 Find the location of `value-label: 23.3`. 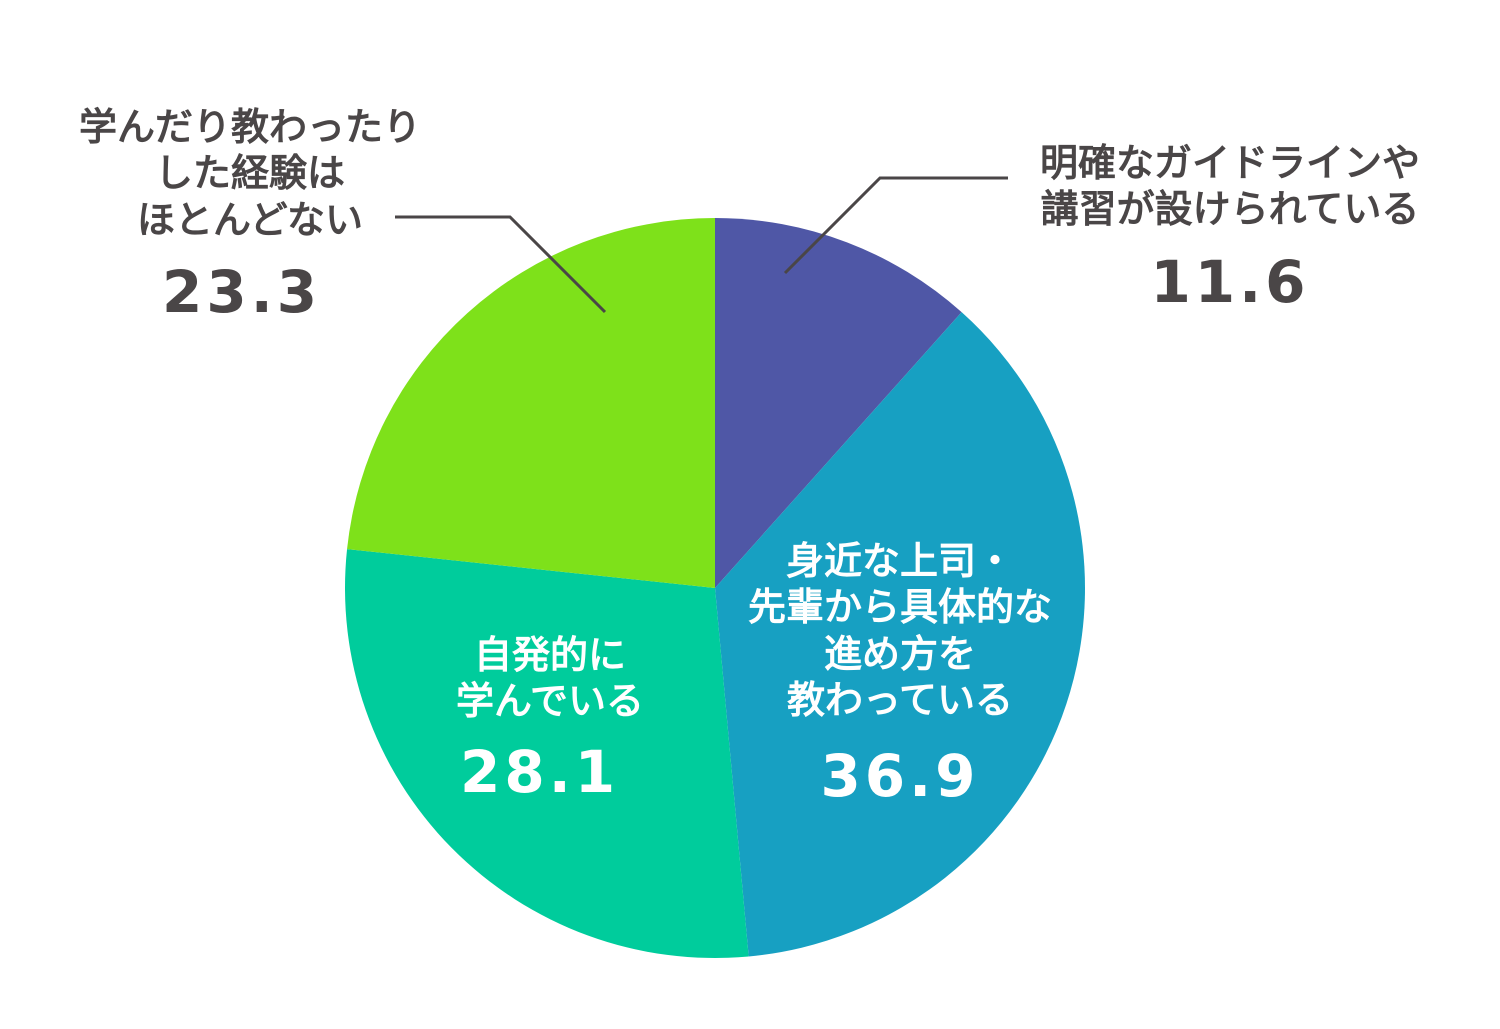

value-label: 23.3 is located at coordinates (242, 292).